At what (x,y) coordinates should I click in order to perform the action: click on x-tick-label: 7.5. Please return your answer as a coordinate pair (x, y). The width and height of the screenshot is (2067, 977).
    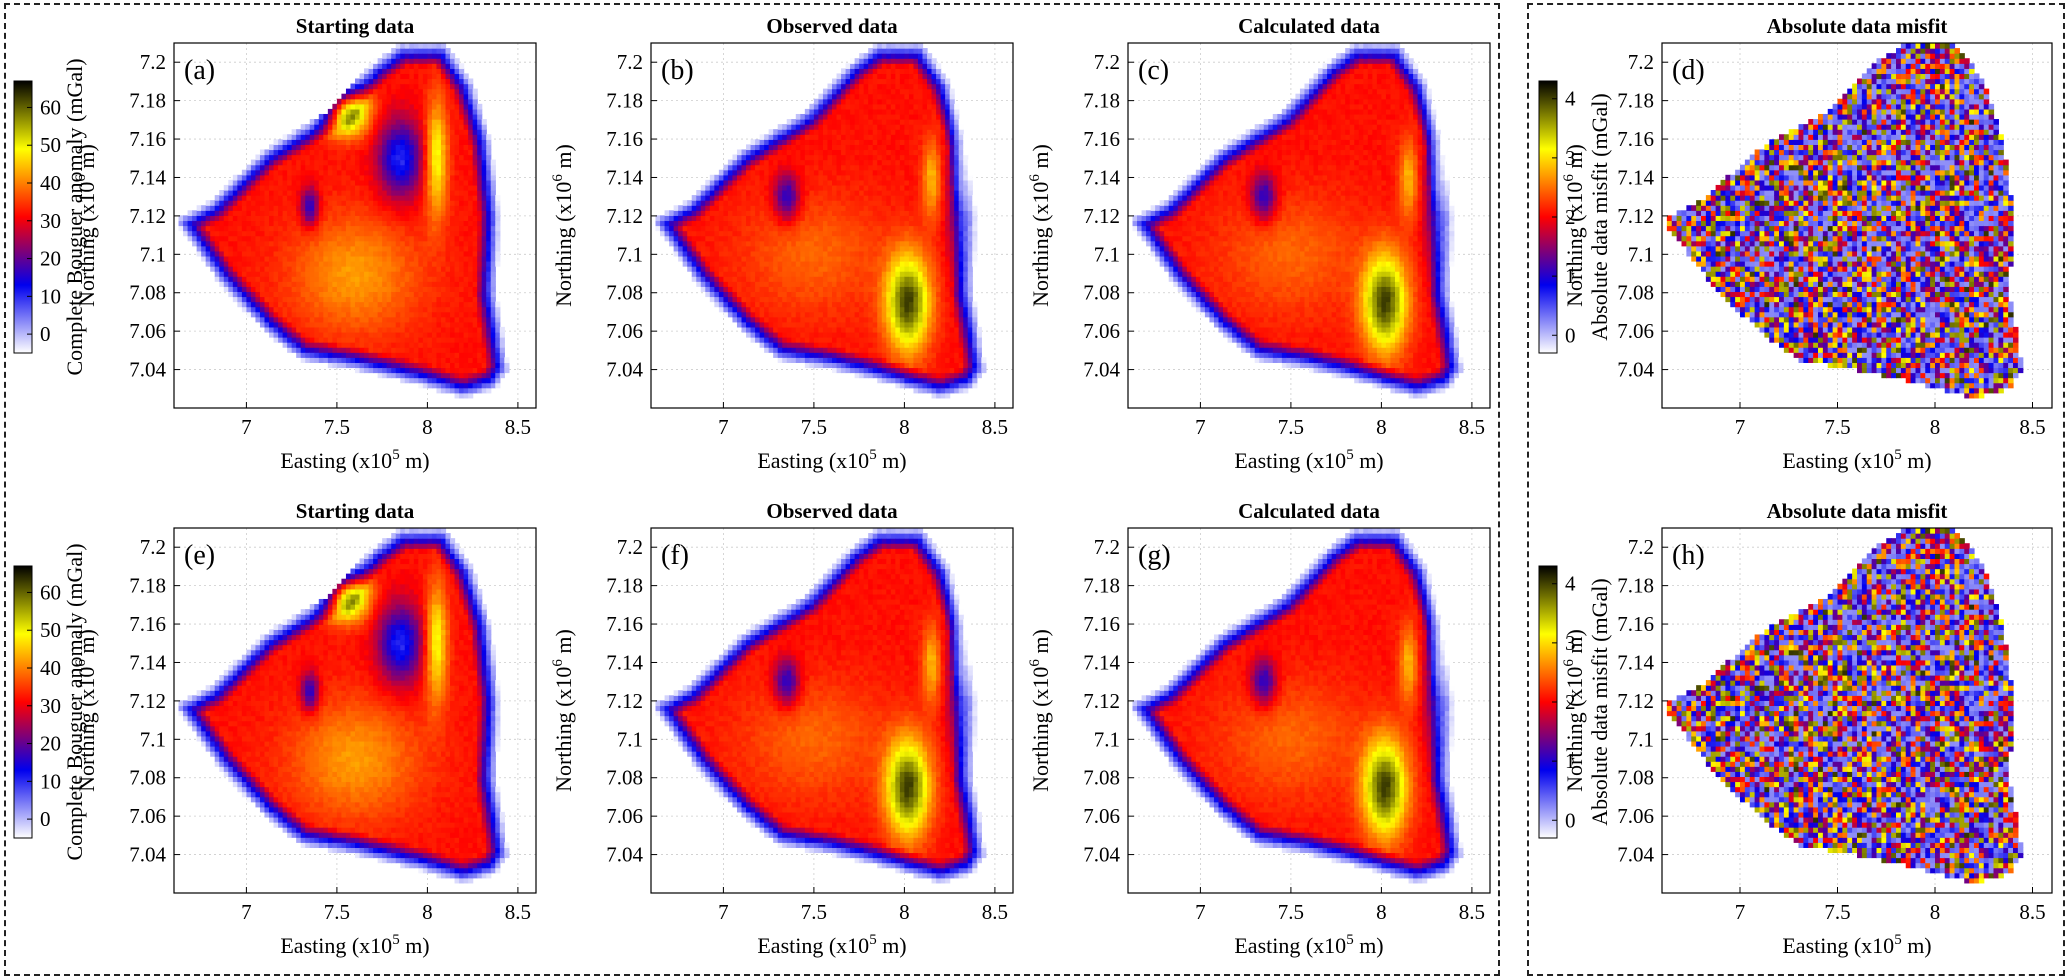
    Looking at the image, I should click on (337, 427).